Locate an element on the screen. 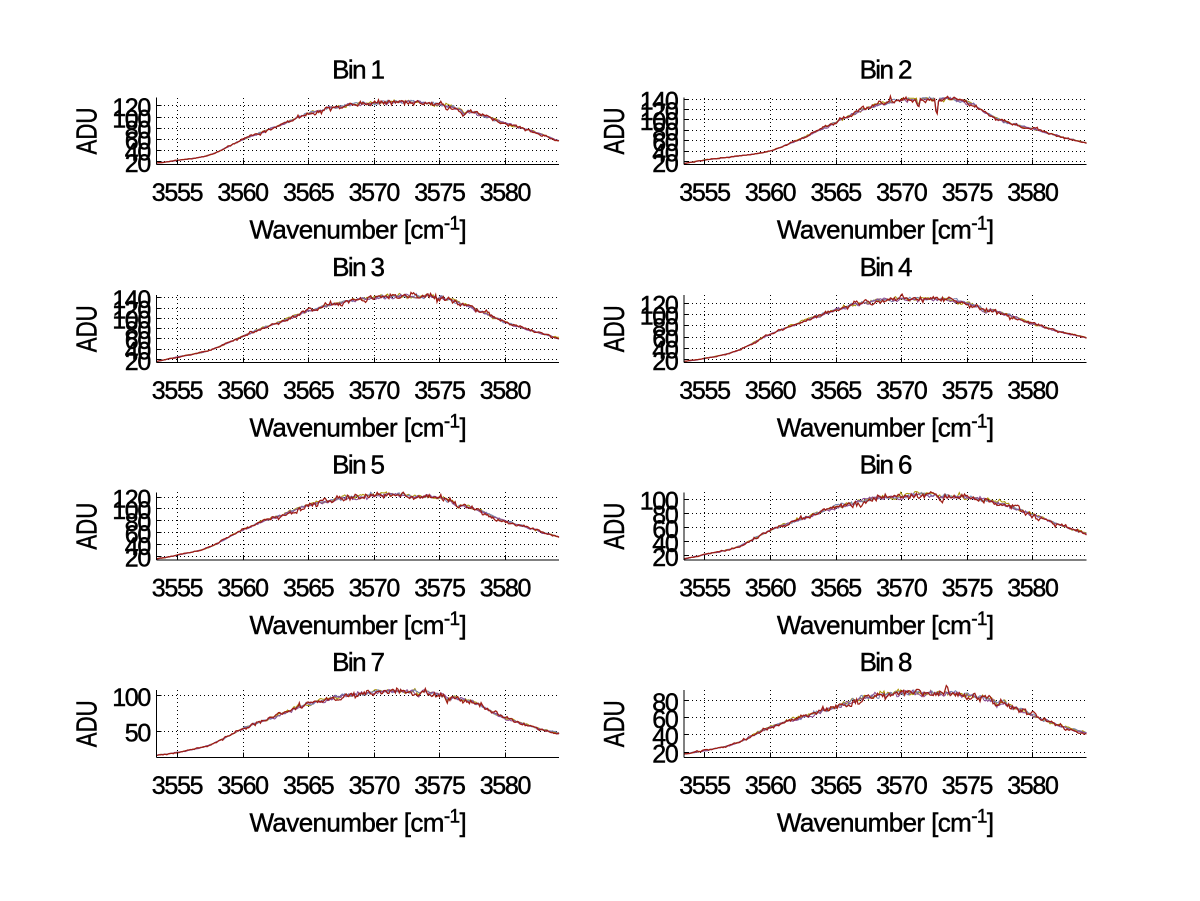  svg-text: 50 is located at coordinates (138, 734).